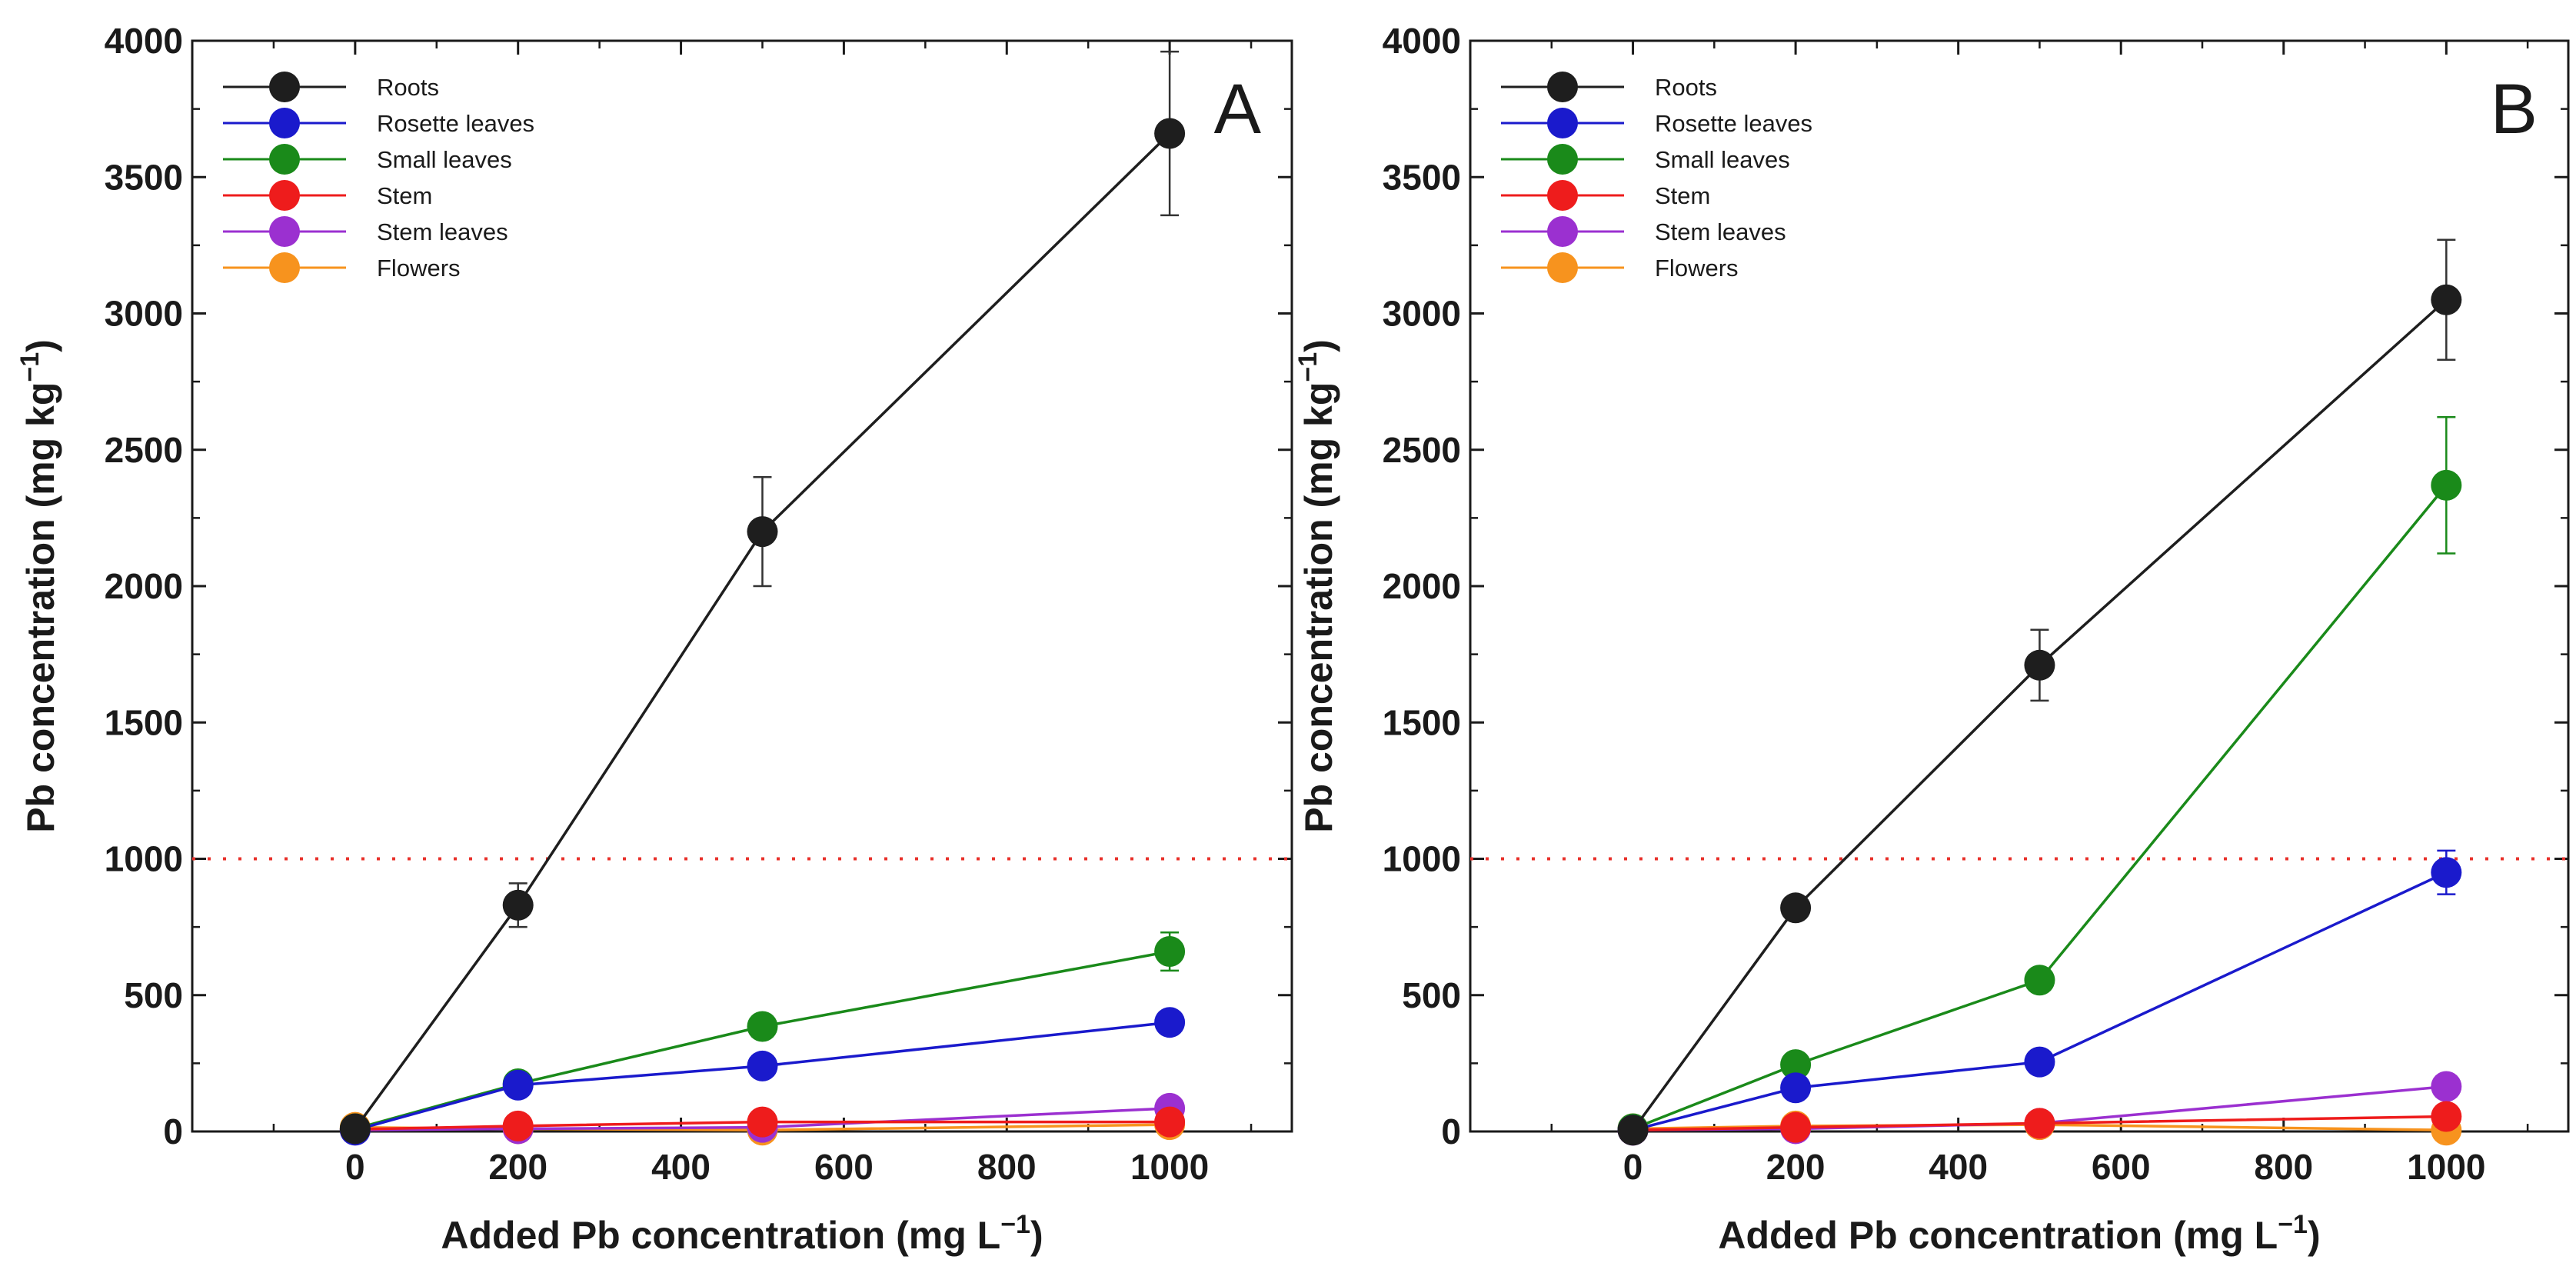  I want to click on legend-label: Stem, so click(405, 195).